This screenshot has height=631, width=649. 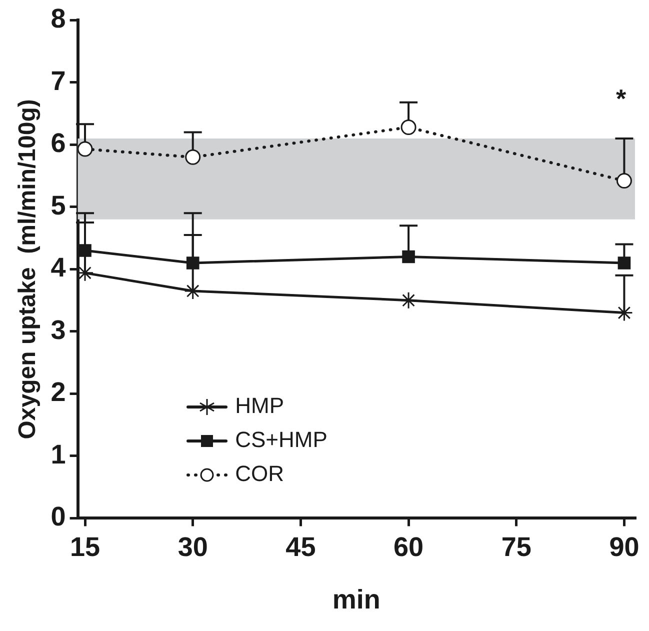 What do you see at coordinates (58, 517) in the screenshot?
I see `y-tick-label: 0` at bounding box center [58, 517].